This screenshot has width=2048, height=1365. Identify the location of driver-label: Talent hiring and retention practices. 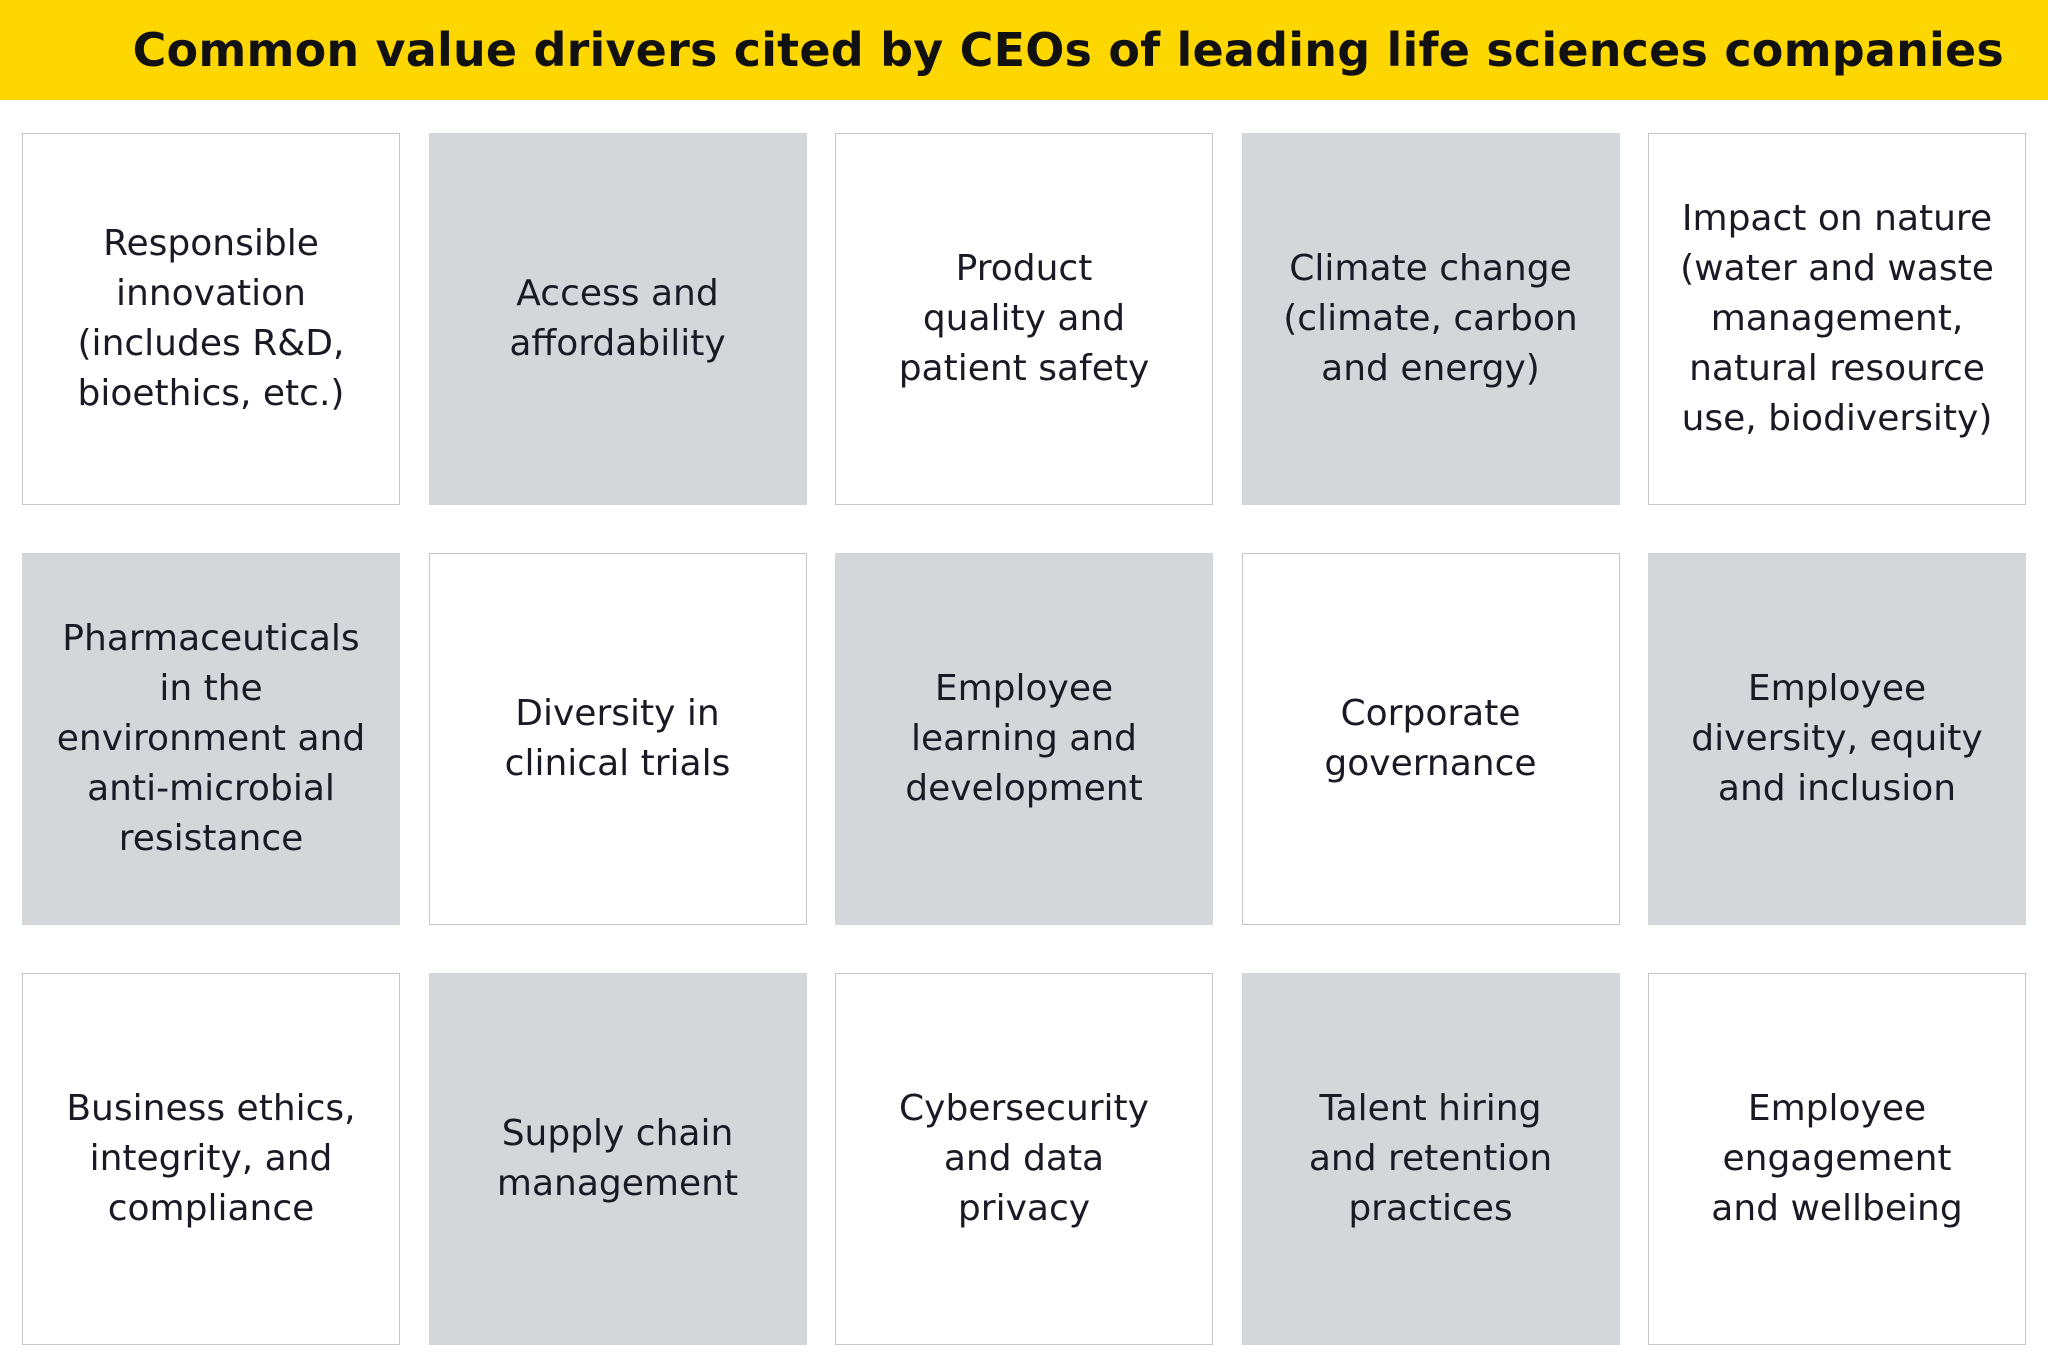
(1430, 1158).